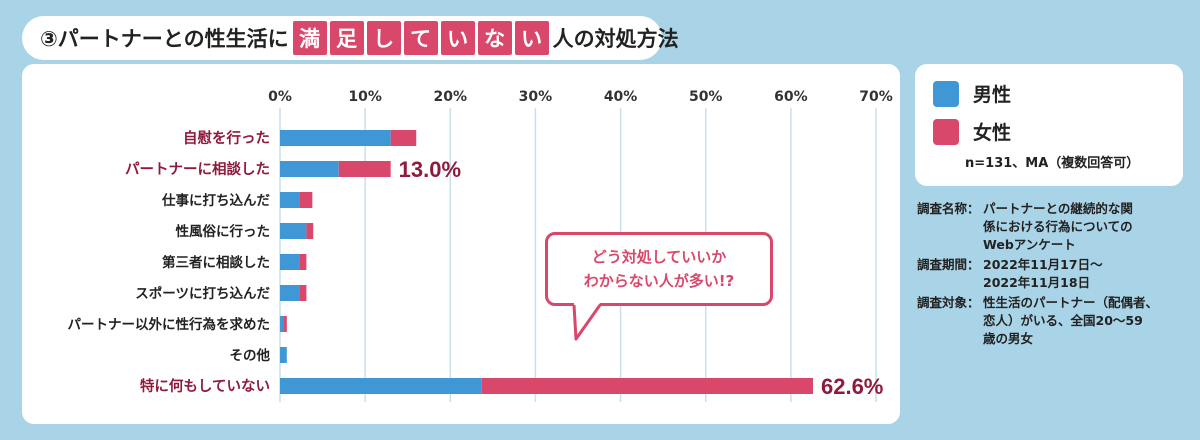  What do you see at coordinates (1037, 282) in the screenshot?
I see `survey-line: 2022年11月18日` at bounding box center [1037, 282].